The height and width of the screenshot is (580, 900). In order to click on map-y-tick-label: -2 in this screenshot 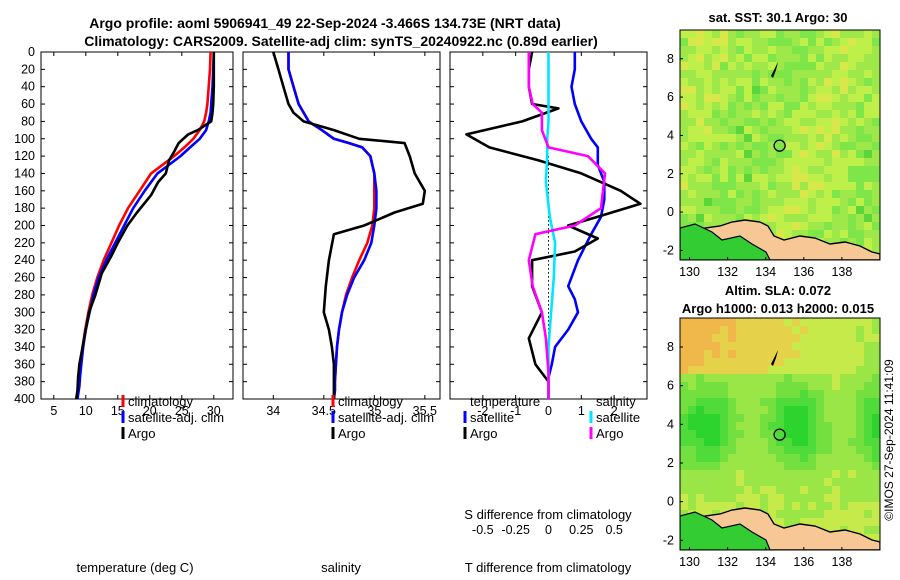, I will do `click(668, 250)`.